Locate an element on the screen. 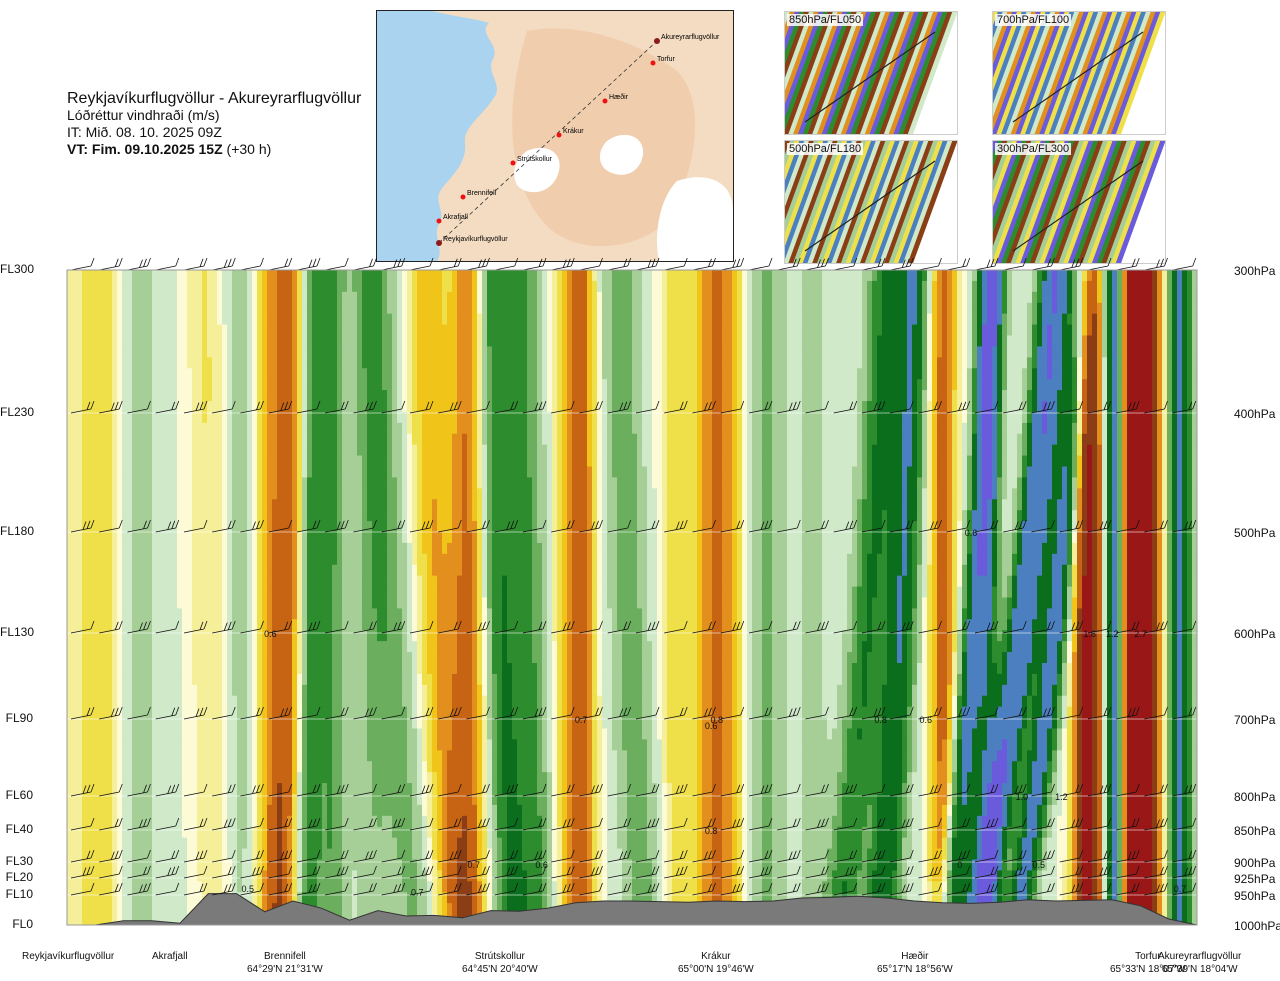  thumbnail-500: 500hPa/FL180 is located at coordinates (871, 202).